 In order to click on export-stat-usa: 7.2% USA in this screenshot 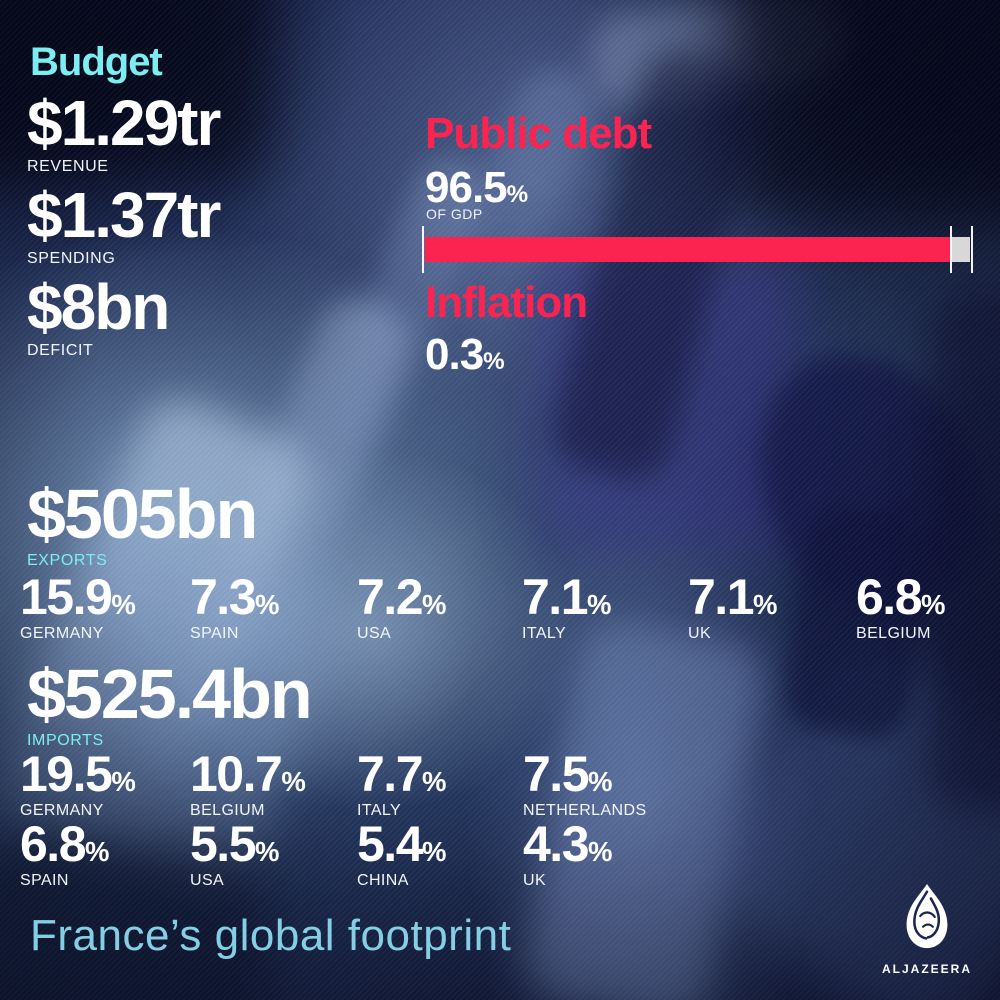, I will do `click(401, 605)`.